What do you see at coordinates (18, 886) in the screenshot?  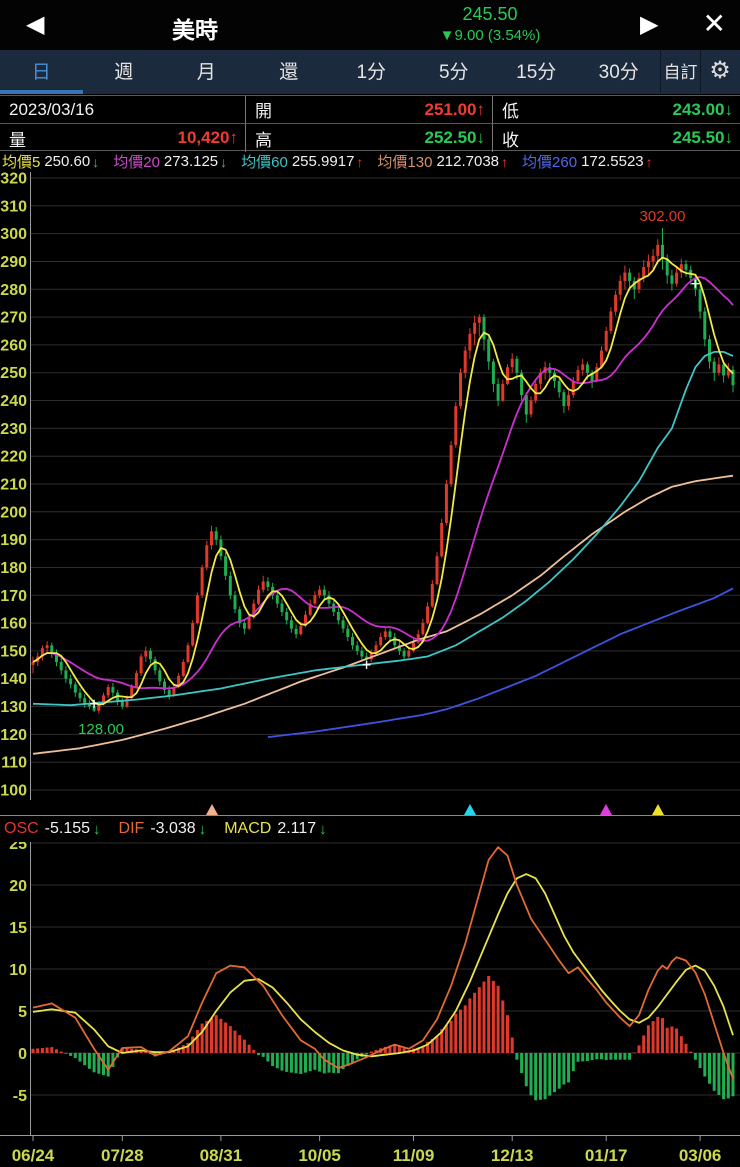 I see `macd-y-tick: 20` at bounding box center [18, 886].